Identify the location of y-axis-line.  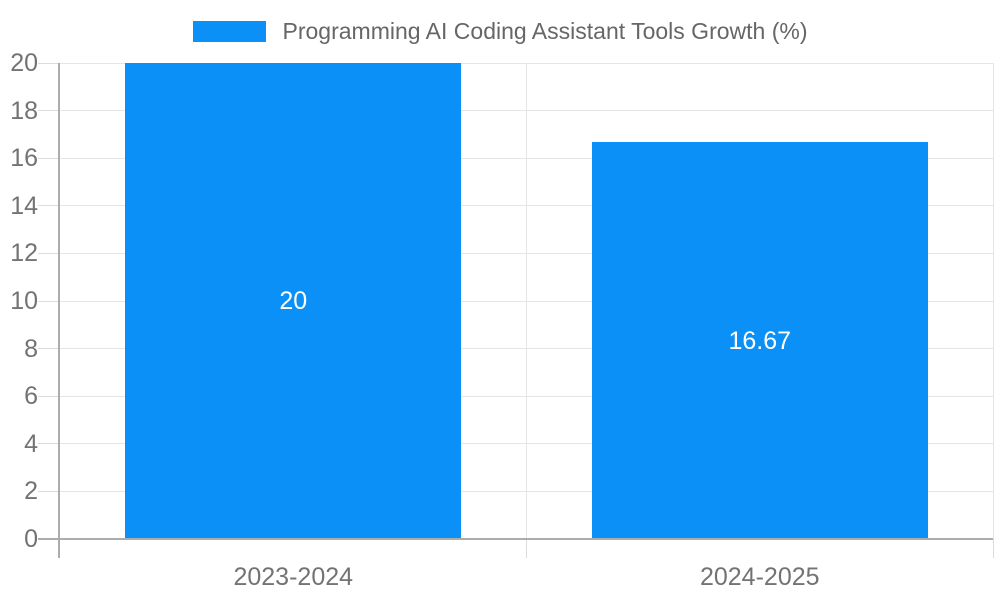
(59, 310).